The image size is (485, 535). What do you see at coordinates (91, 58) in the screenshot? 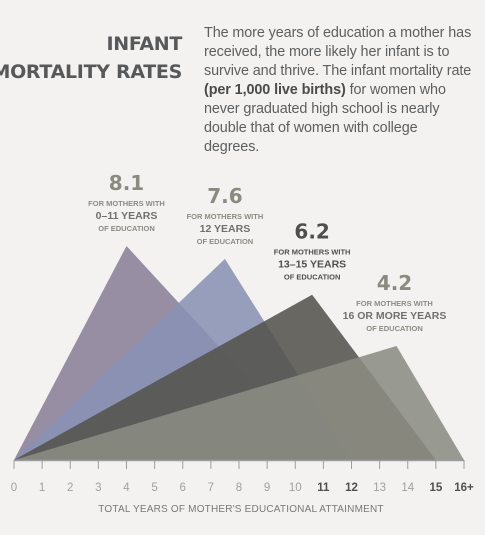
I see `chart-title: INFANT MORTALITY RATES` at bounding box center [91, 58].